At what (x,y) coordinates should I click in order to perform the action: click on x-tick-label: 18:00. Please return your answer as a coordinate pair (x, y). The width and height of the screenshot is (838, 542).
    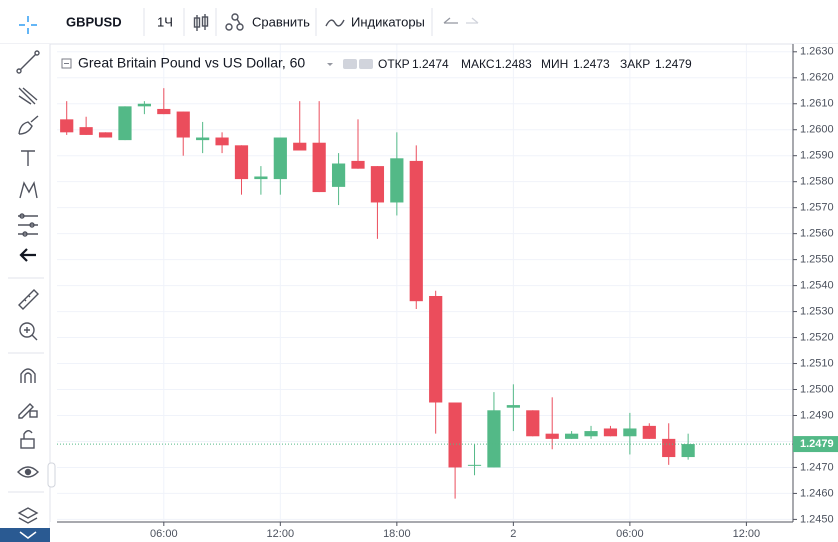
    Looking at the image, I should click on (397, 534).